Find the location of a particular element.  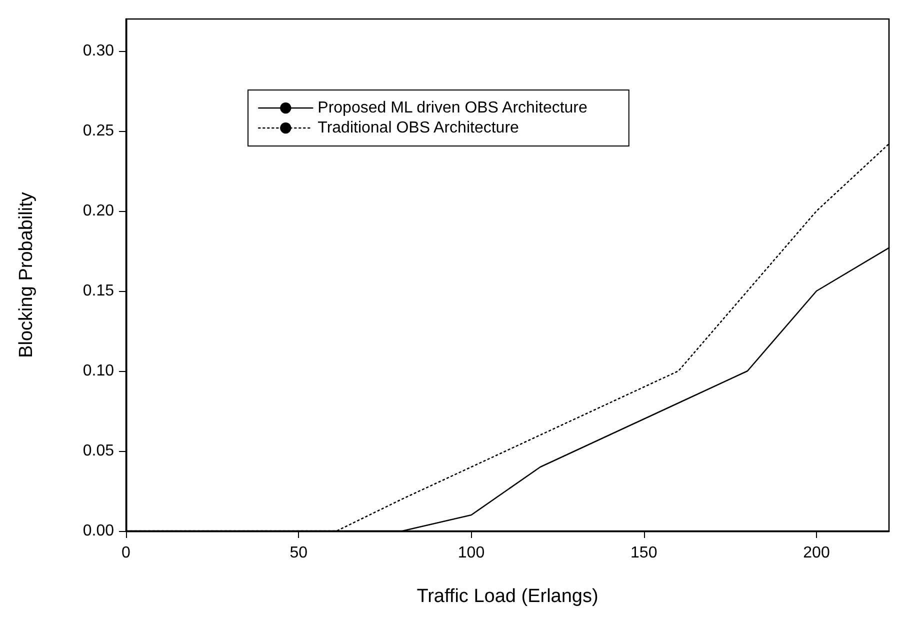

y-tick-label: 0.25 is located at coordinates (98, 131).